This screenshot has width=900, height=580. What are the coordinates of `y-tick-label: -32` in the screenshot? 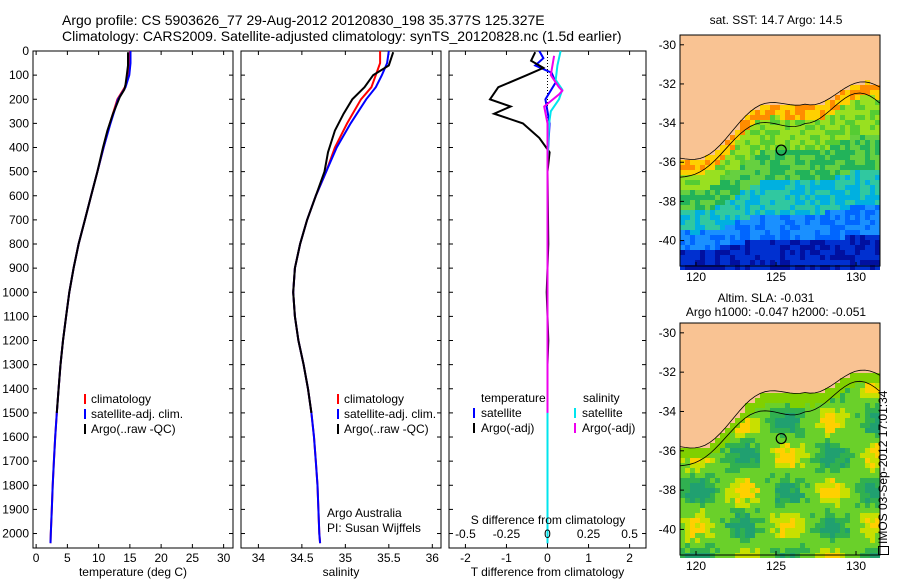 It's located at (668, 372).